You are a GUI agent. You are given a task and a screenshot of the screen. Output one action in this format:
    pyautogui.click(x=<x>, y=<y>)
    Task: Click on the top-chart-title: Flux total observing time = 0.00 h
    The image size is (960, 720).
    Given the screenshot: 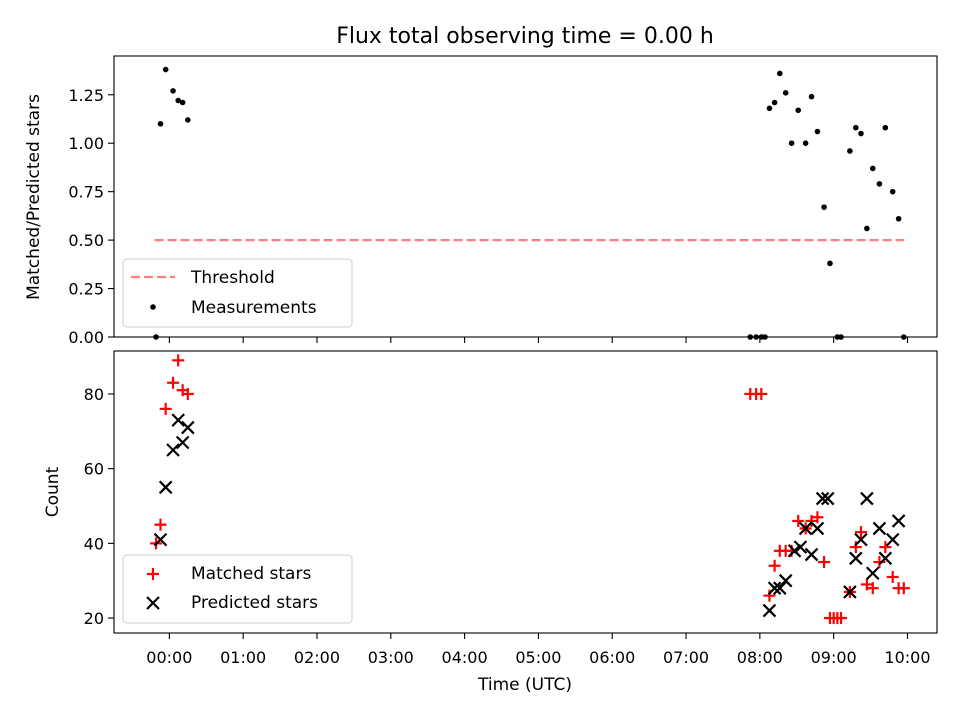 What is the action you would take?
    pyautogui.click(x=525, y=36)
    